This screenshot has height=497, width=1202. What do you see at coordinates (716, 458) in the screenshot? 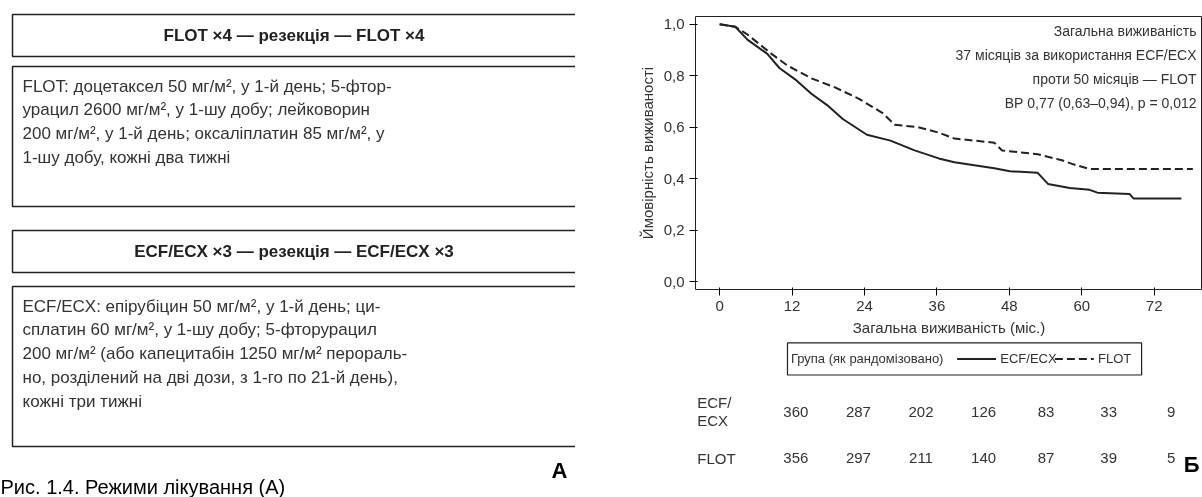
I see `text: FLOT` at bounding box center [716, 458].